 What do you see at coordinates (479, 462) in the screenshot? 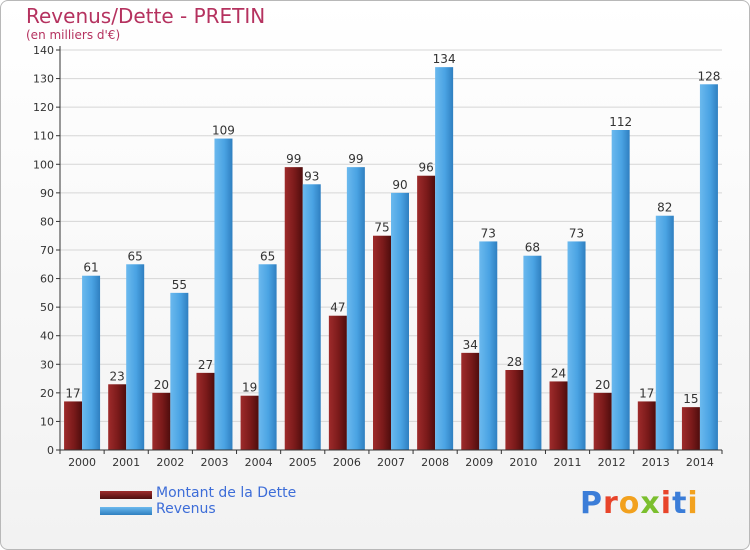
I see `x-tick-label: 2009` at bounding box center [479, 462].